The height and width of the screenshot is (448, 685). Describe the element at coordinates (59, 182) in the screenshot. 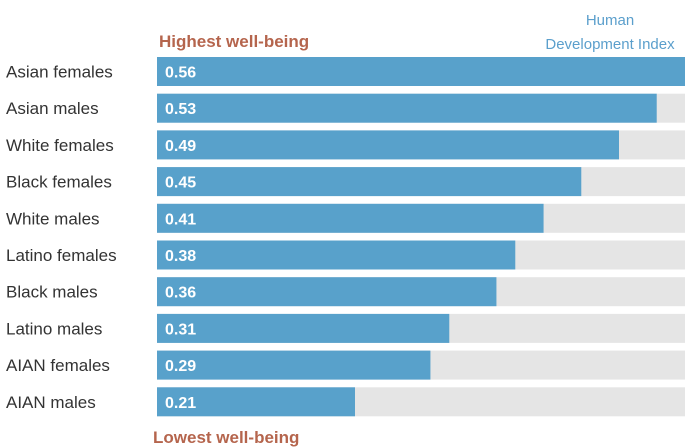

I see `category-label: Black females` at that location.